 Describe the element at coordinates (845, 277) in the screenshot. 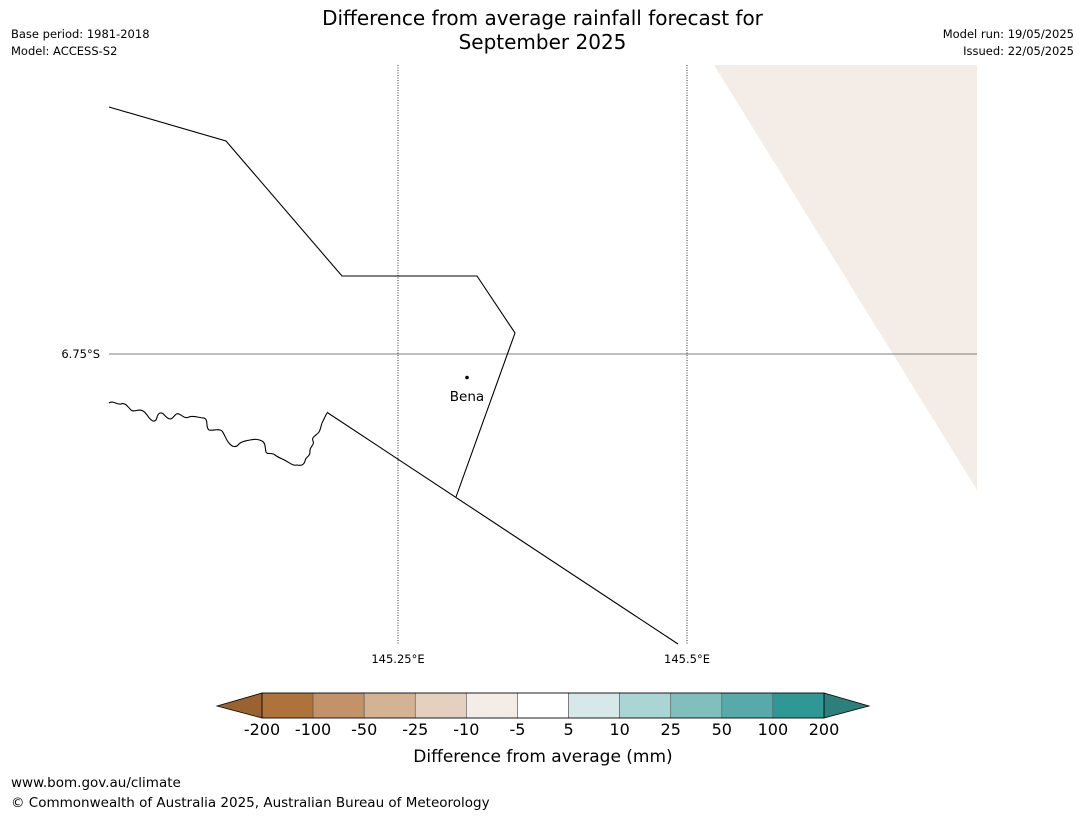

I see `forecast-shading-region` at that location.